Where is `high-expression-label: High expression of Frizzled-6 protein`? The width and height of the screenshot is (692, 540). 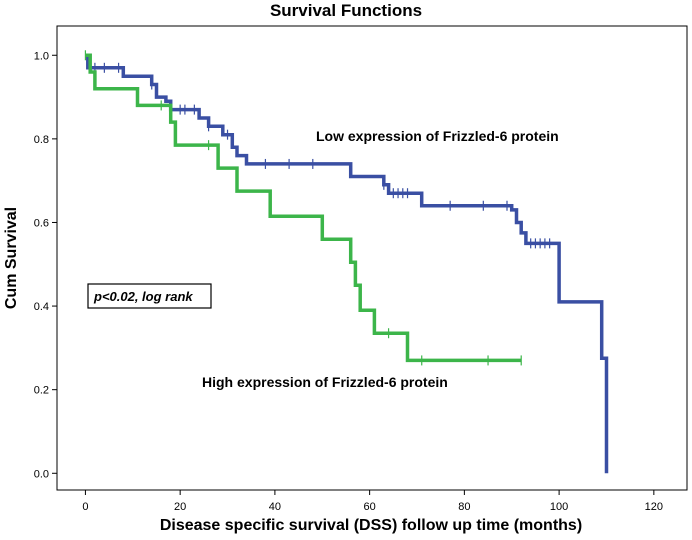
high-expression-label: High expression of Frizzled-6 protein is located at coordinates (325, 382).